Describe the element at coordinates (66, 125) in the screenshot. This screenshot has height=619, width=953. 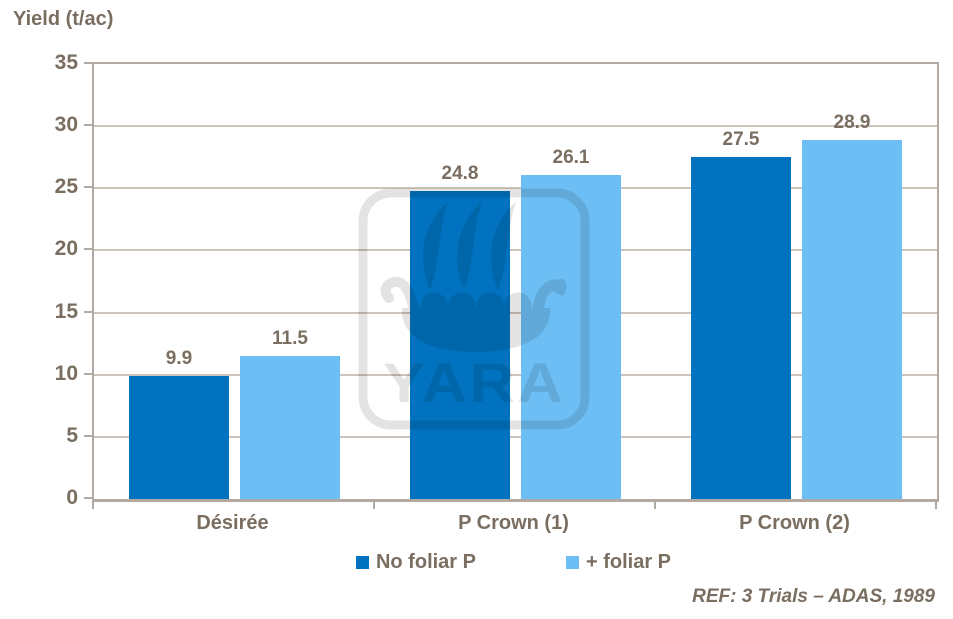
I see `y-axis-tick-label: 30` at that location.